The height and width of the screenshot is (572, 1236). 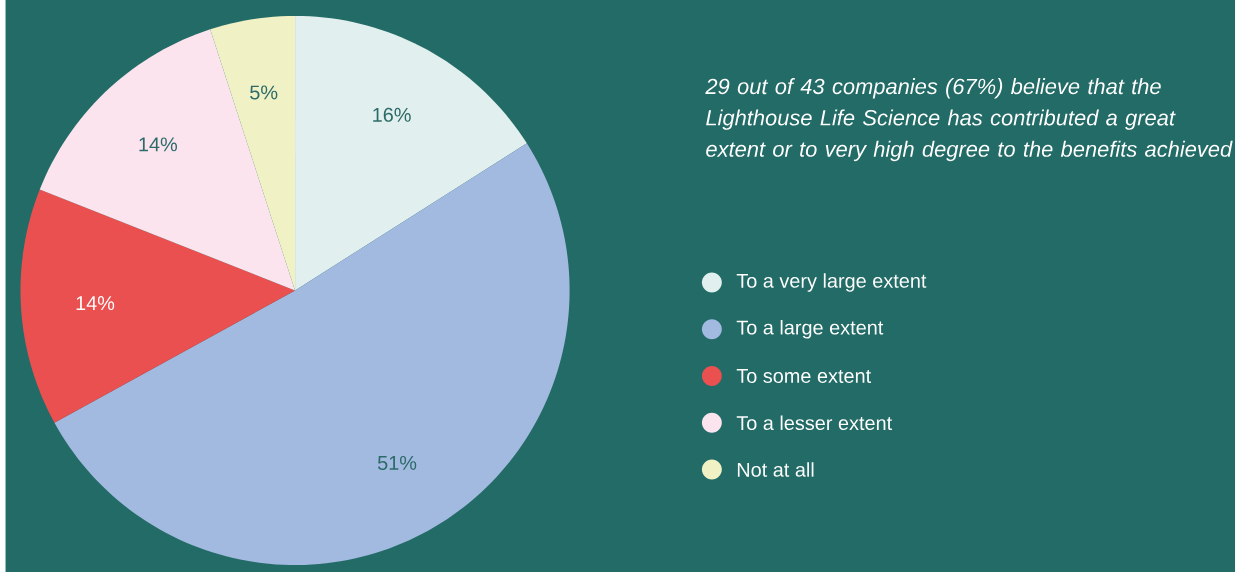 I want to click on legend-label: Not at all, so click(x=775, y=469).